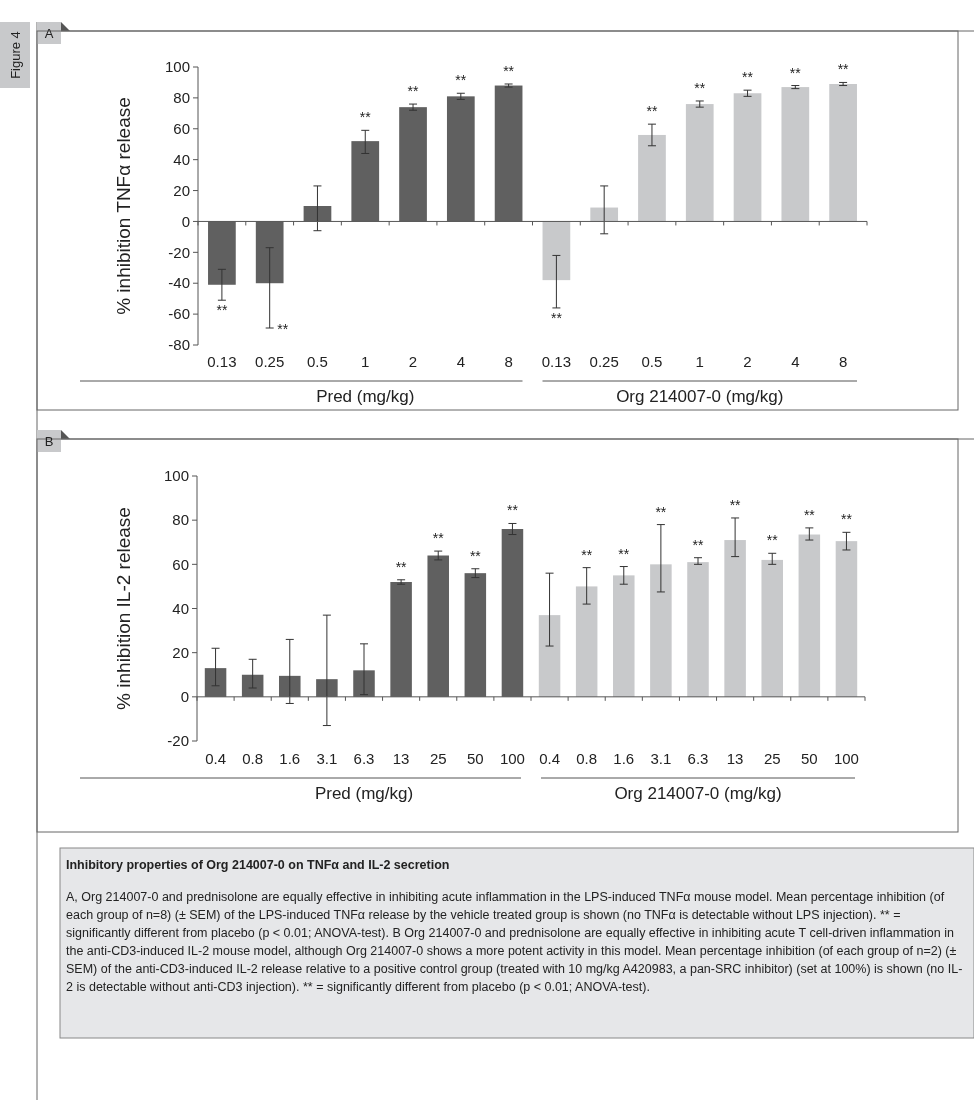 Image resolution: width=974 pixels, height=1110 pixels. I want to click on text: B, so click(49, 441).